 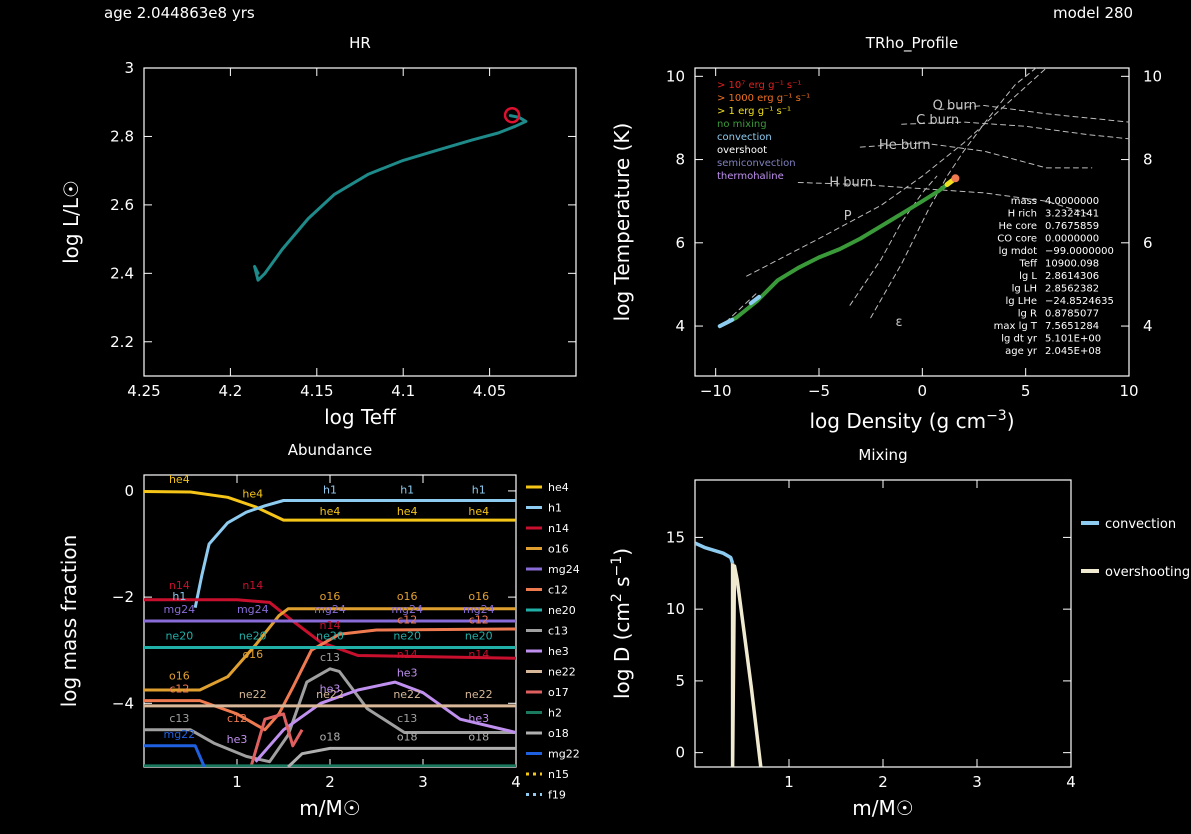 I want to click on chart-title: HR, so click(x=360, y=43).